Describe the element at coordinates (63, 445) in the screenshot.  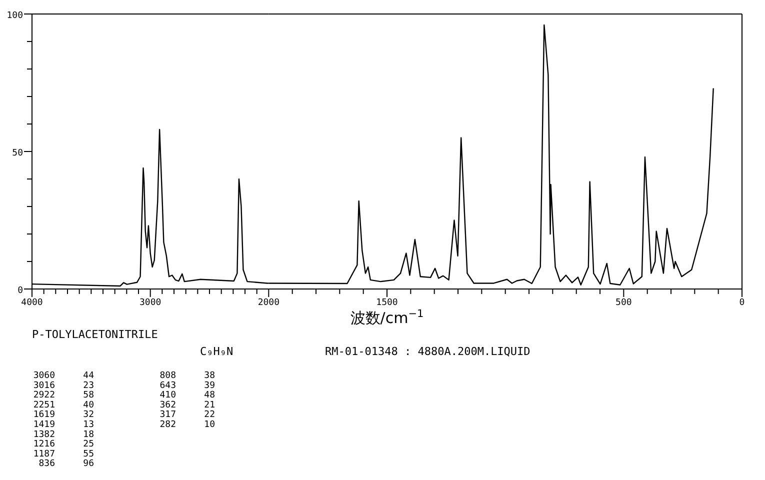
I see `text: 1216 25` at that location.